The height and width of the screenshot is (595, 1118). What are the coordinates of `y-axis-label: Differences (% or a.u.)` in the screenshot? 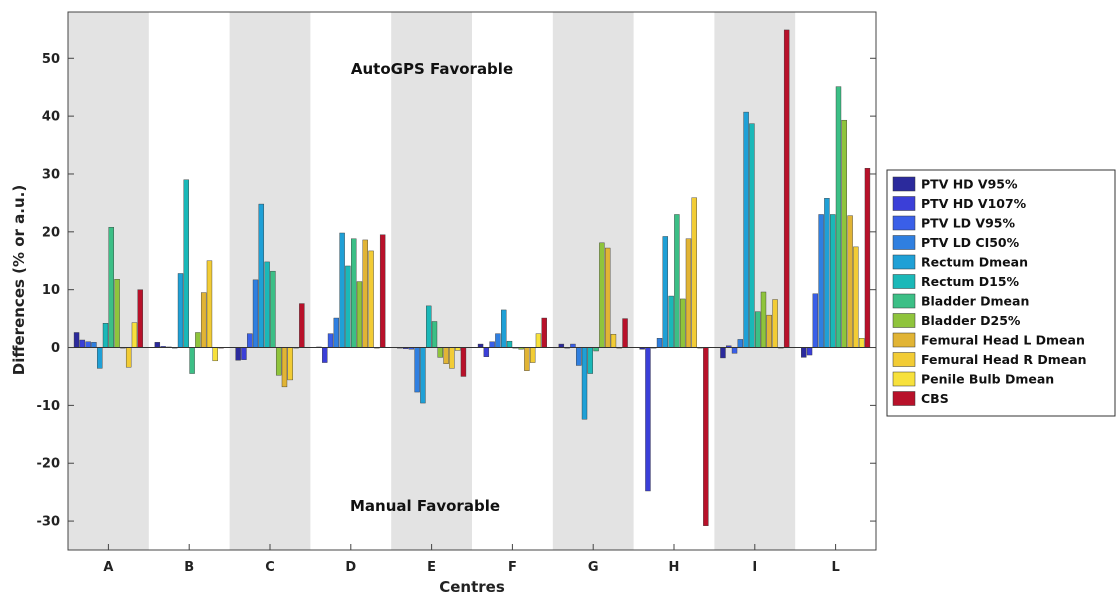 It's located at (19, 280).